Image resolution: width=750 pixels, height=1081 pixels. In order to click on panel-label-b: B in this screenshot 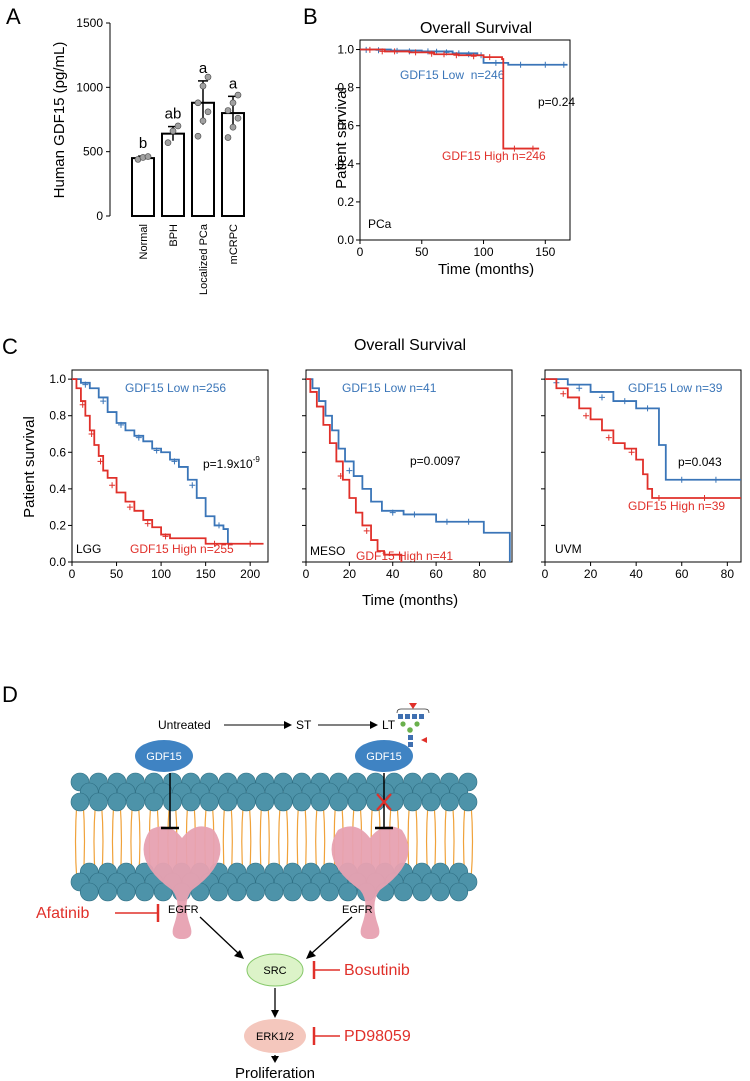, I will do `click(310, 16)`.